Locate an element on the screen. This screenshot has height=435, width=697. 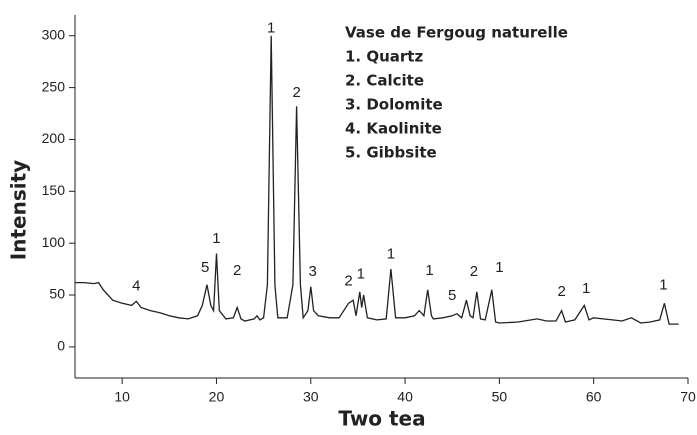
y-tick-label: 300 is located at coordinates (54, 34).